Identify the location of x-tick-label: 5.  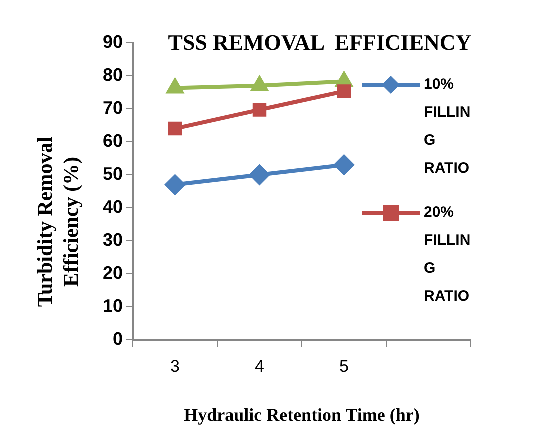
(344, 366).